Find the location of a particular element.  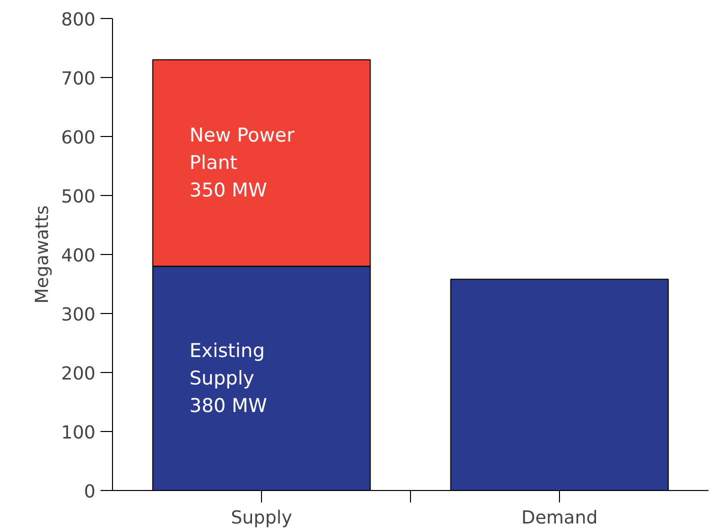

y-tick-label: 800 is located at coordinates (78, 20).